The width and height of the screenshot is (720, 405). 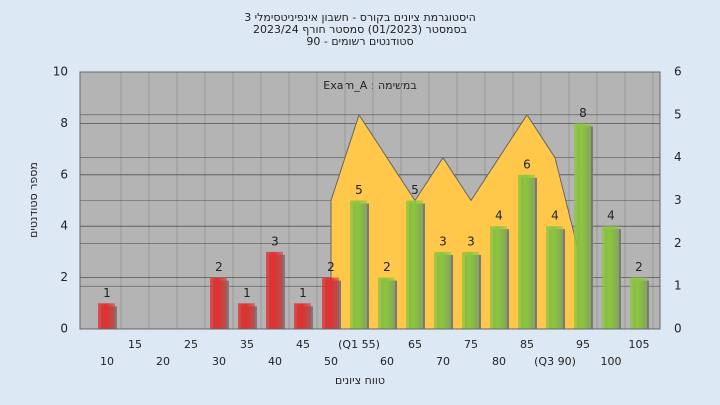 I want to click on y-tick-label: 8, so click(x=64, y=123).